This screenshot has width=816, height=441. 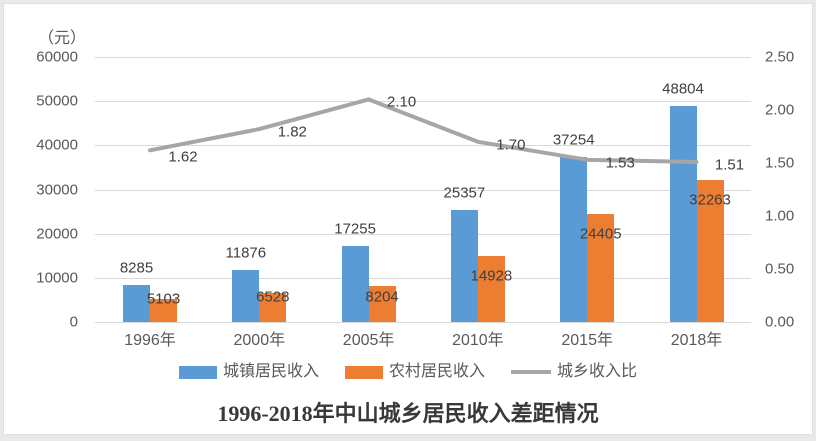 What do you see at coordinates (150, 340) in the screenshot?
I see `x-axis-label-1996年: 1996年` at bounding box center [150, 340].